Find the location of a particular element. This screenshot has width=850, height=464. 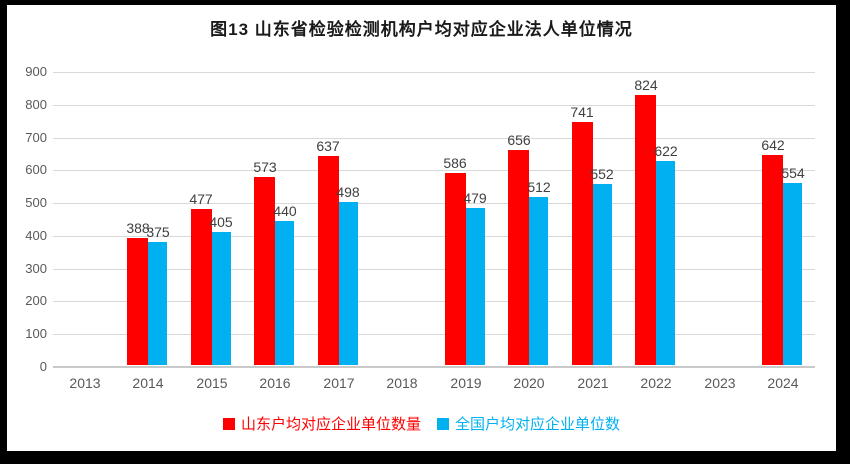

y-tick-label: 200 is located at coordinates (36, 300).